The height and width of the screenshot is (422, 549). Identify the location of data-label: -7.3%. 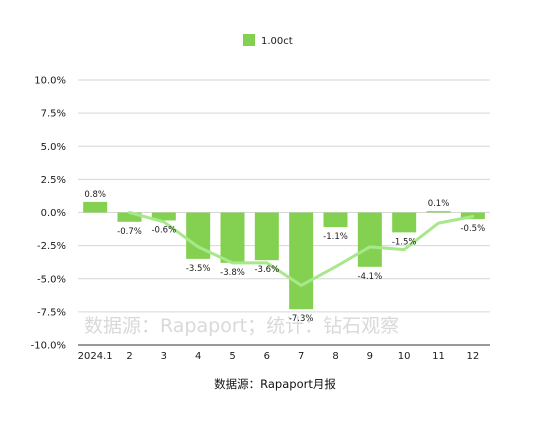
(301, 319).